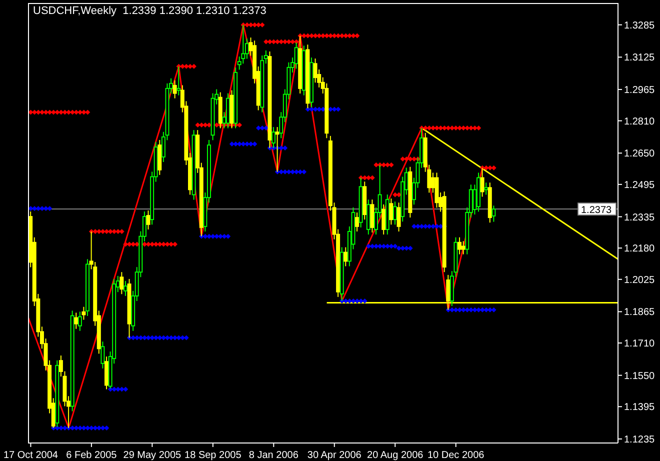 The height and width of the screenshot is (461, 660). Describe the element at coordinates (152, 455) in the screenshot. I see `x-tick-label: 29 May 2005` at that location.